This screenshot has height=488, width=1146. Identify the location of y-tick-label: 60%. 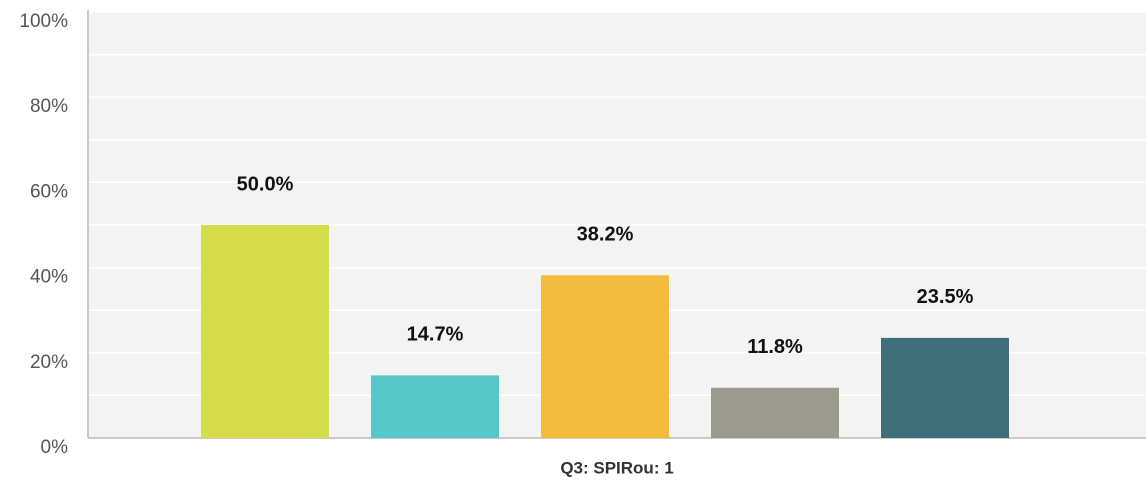
(49, 191).